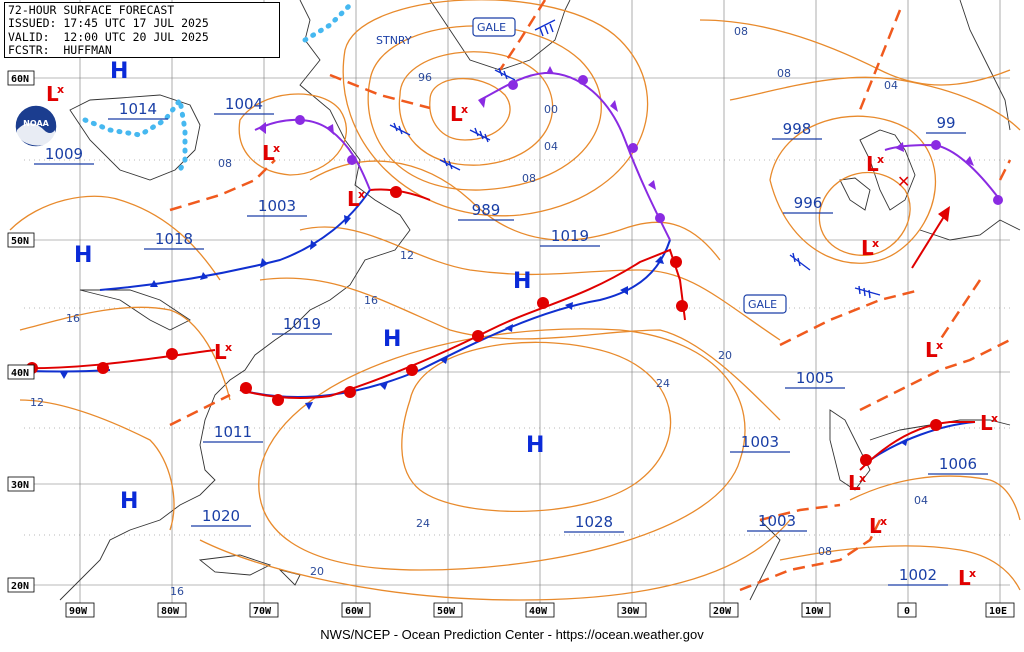  Describe the element at coordinates (930, 237) in the screenshot. I see `storm-motion-arrow` at that location.